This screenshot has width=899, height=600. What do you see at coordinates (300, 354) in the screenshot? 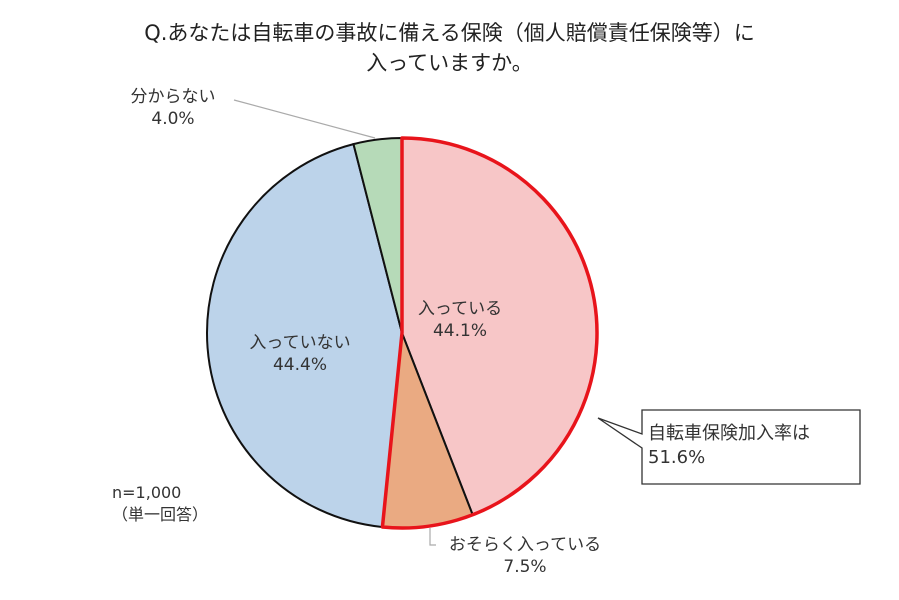
I see `label-not-in: 入っていない 44.4%` at bounding box center [300, 354].